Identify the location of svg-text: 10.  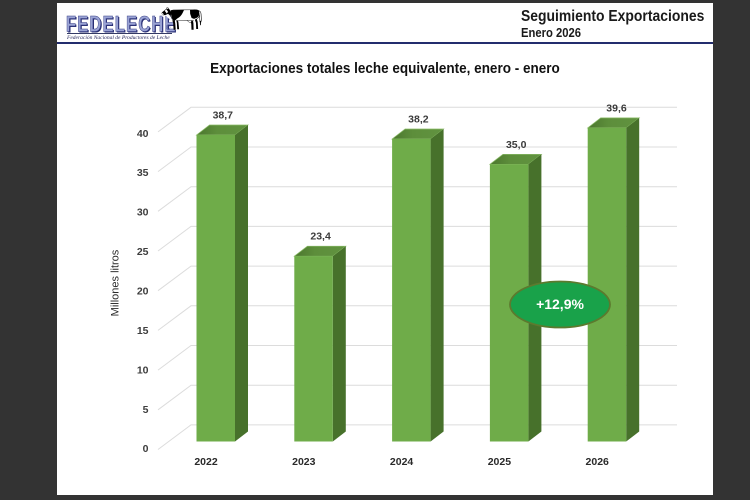
(143, 370).